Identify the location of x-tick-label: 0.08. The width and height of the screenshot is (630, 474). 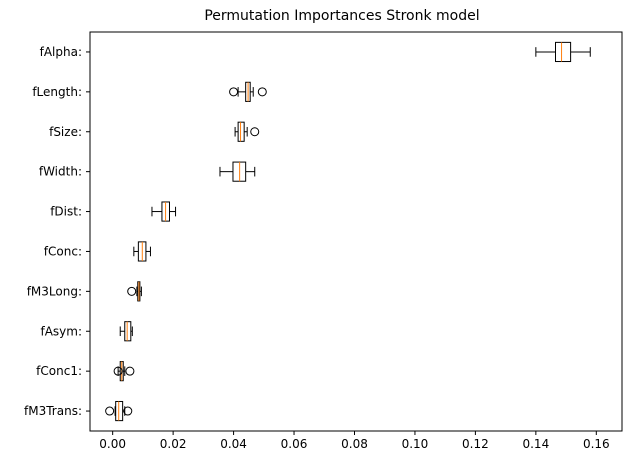
(354, 444).